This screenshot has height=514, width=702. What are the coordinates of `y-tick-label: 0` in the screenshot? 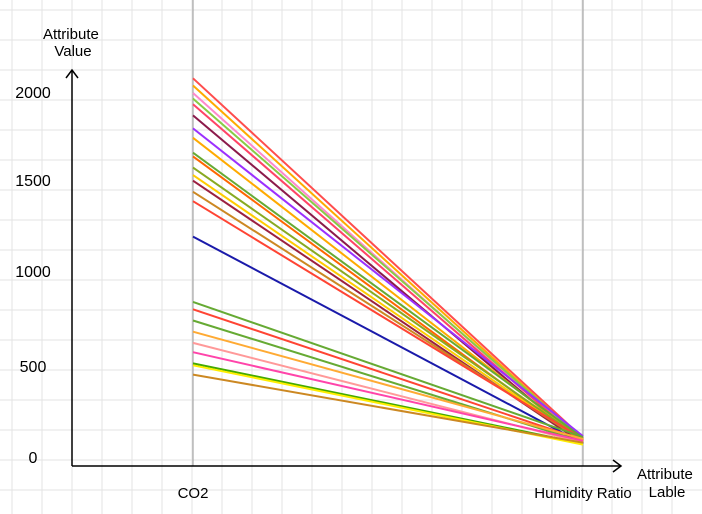 It's located at (33, 458).